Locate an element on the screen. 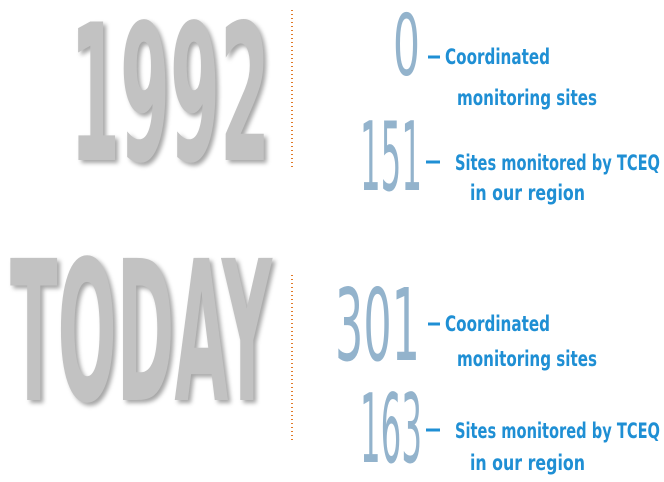 The image size is (664, 482). period-label: 1992 is located at coordinates (170, 102).